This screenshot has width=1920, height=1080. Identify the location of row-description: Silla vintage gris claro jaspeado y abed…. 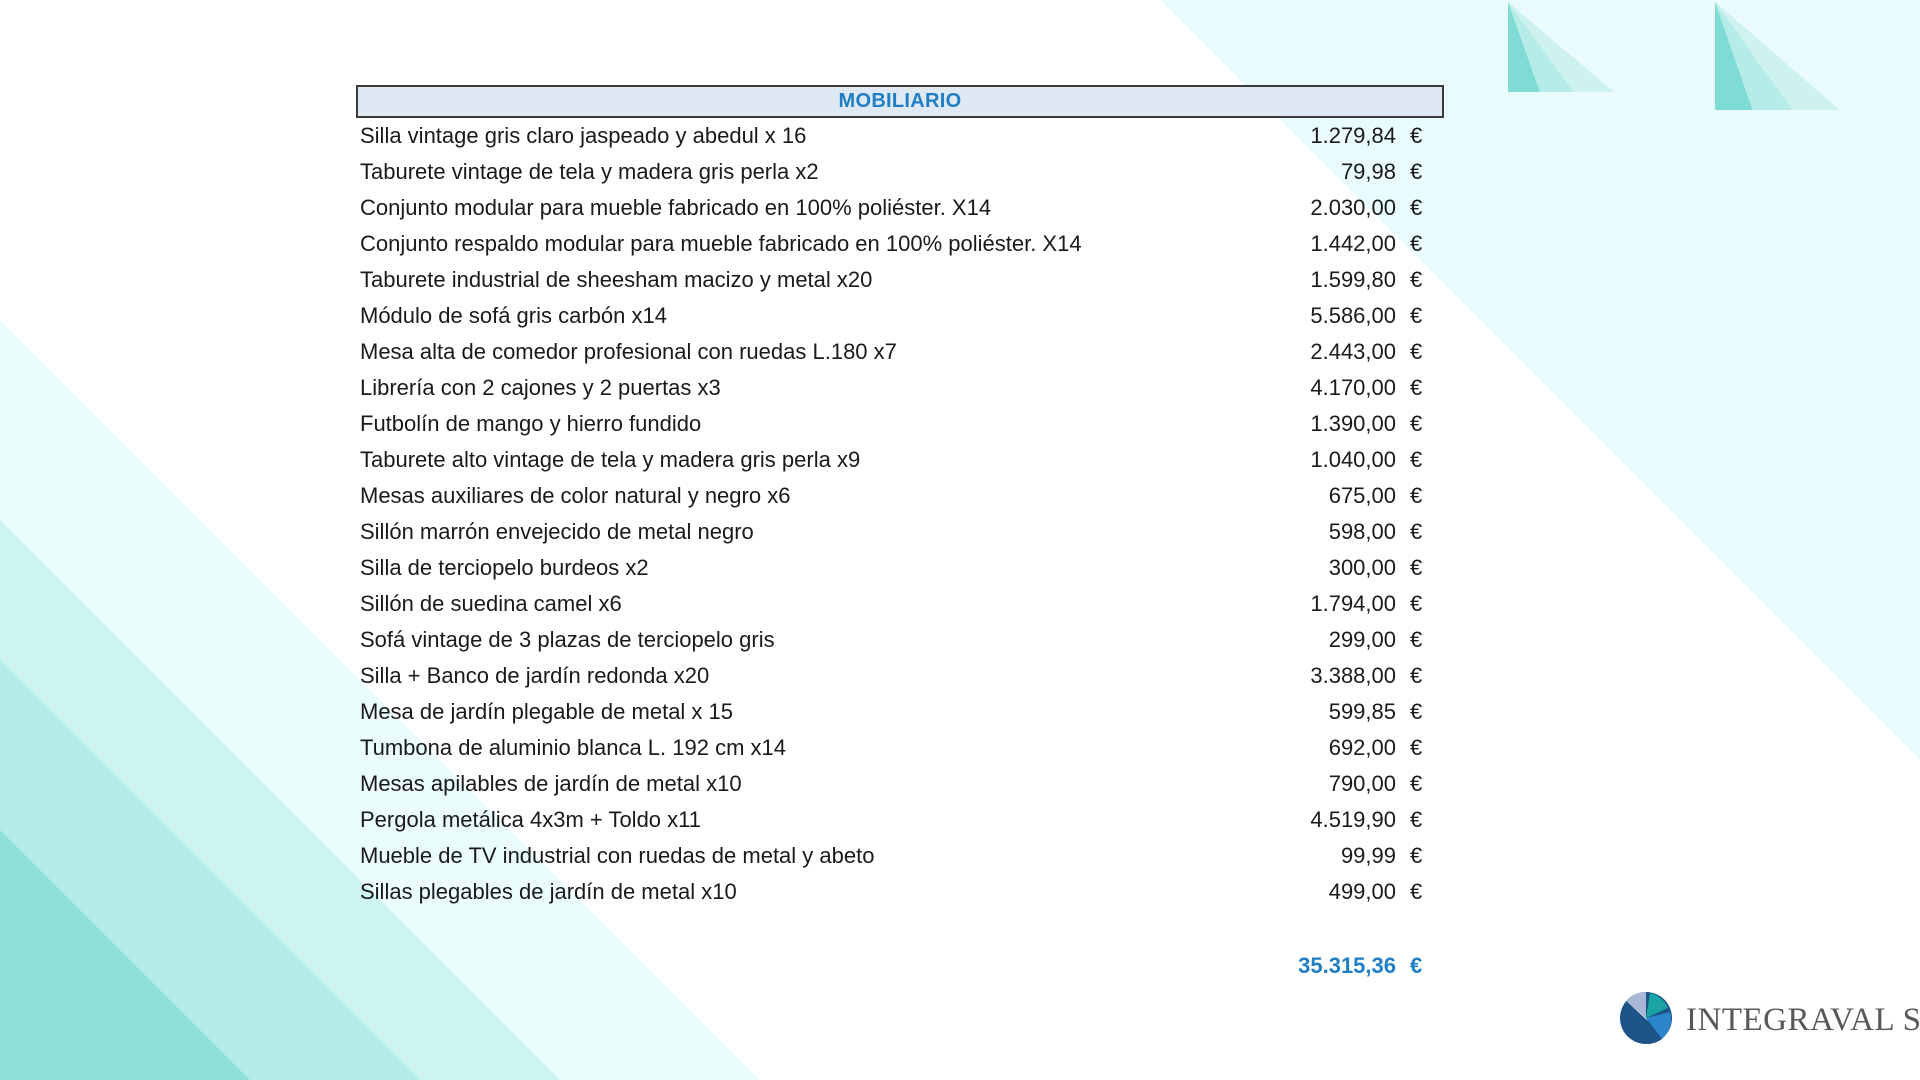
(583, 135).